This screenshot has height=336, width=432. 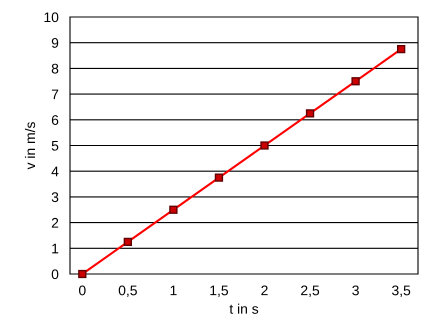 What do you see at coordinates (173, 291) in the screenshot?
I see `x-tick-label: 1` at bounding box center [173, 291].